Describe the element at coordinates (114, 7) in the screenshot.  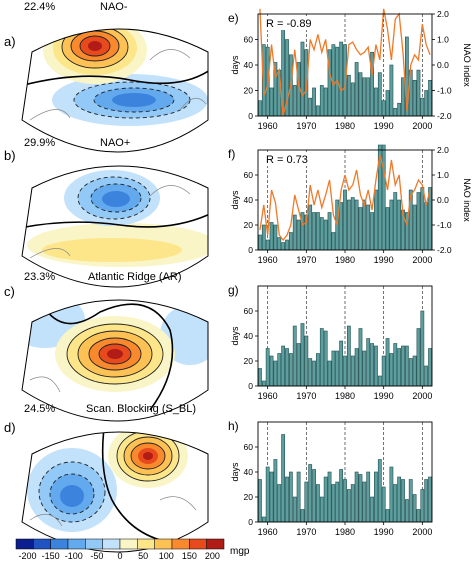
I see `map-title: NAO-` at that location.